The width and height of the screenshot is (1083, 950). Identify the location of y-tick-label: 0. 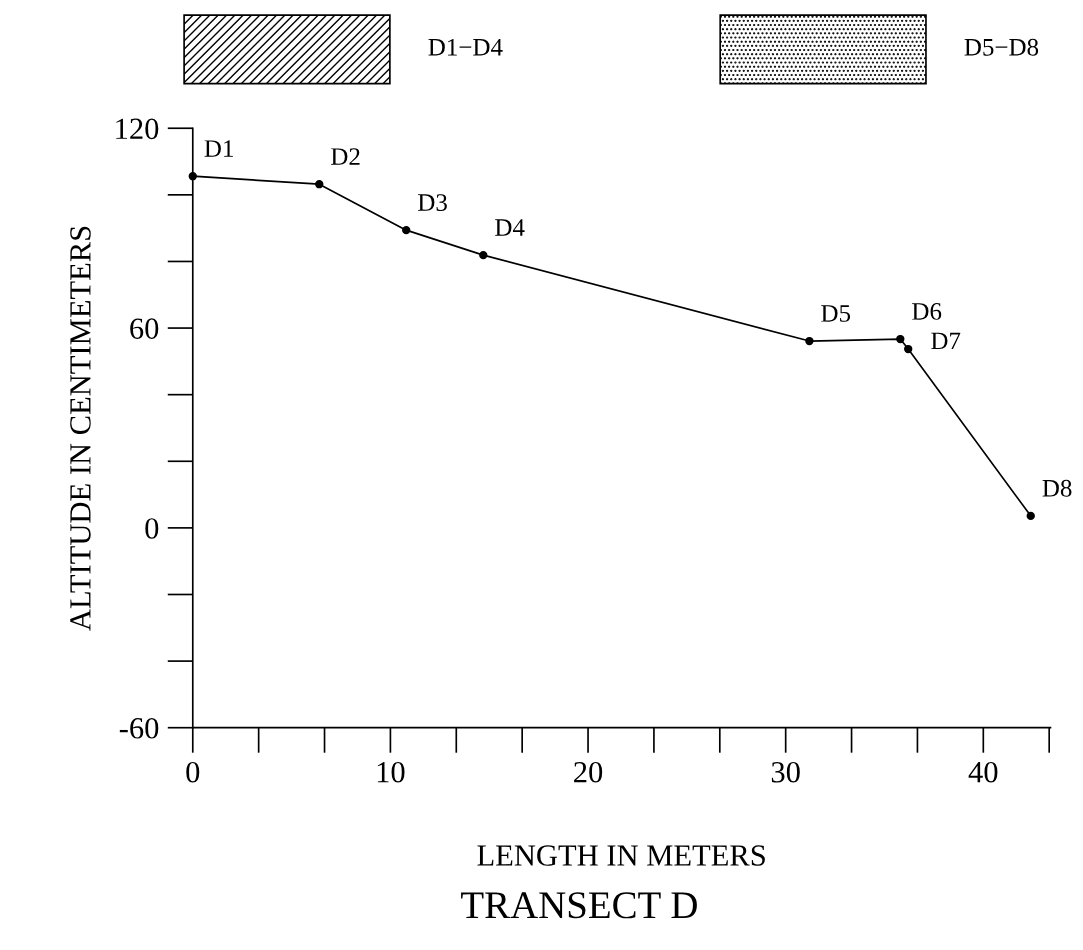
(152, 528).